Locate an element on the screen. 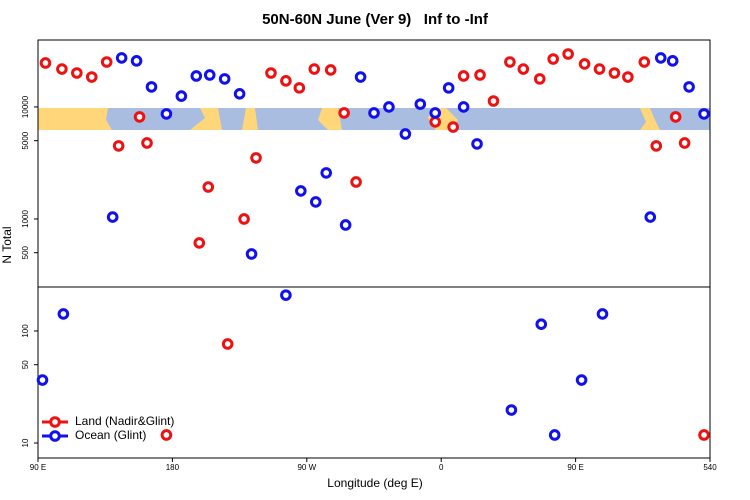 The image size is (750, 500). legend: Land (Nadir&Glint)Ocean (Glint) is located at coordinates (108, 428).